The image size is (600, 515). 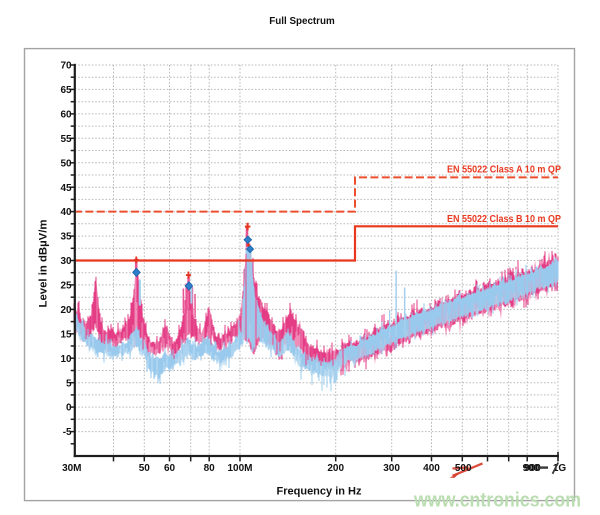 I want to click on svg-text: 10, so click(x=66, y=359).